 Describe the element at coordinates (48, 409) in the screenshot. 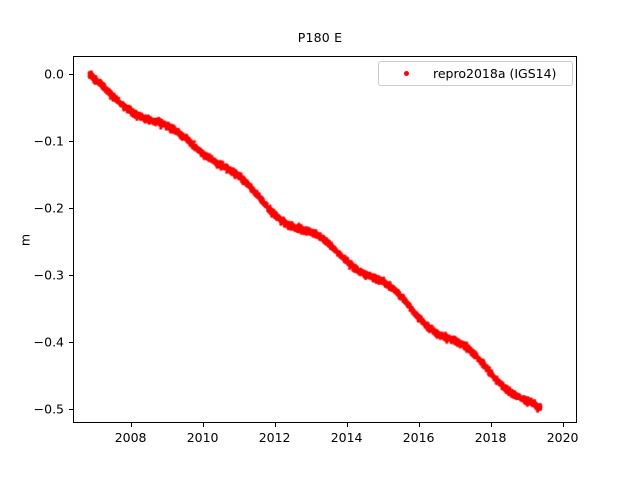

I see `y-tick-label: −0.5` at that location.